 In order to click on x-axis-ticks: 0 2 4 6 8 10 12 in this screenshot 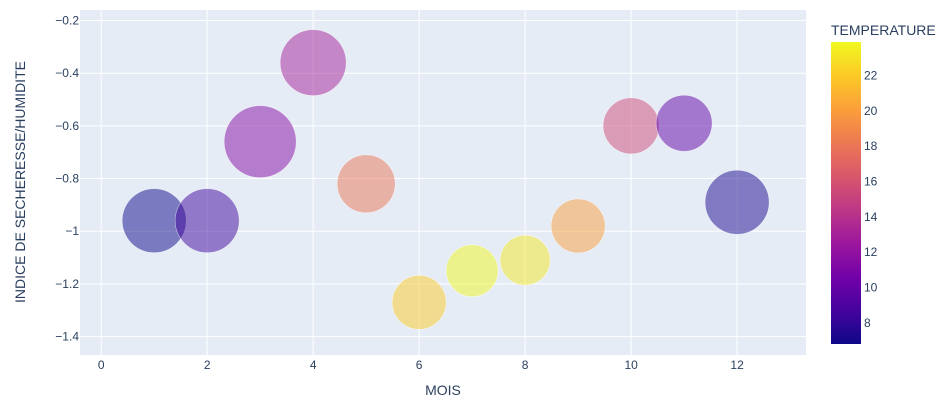, I will do `click(421, 365)`.